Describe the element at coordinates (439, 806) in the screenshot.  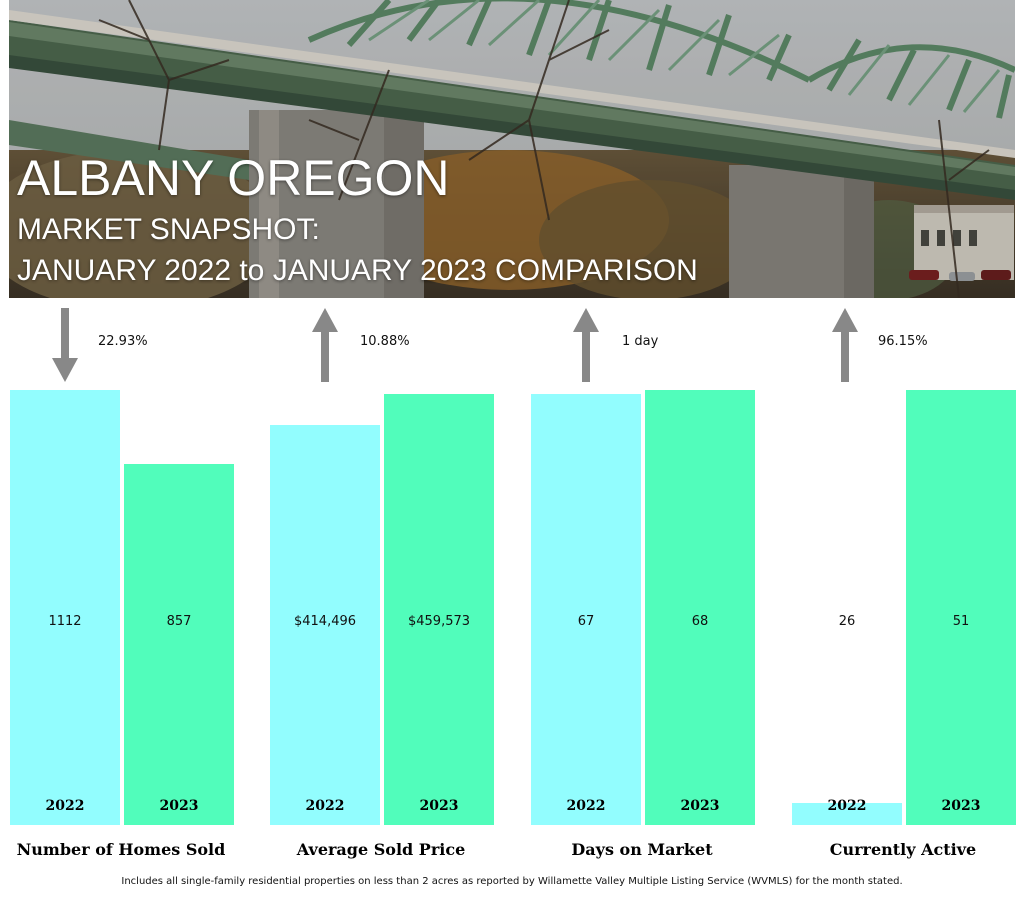
I see `year-label-avg-price-2023: 2023` at that location.